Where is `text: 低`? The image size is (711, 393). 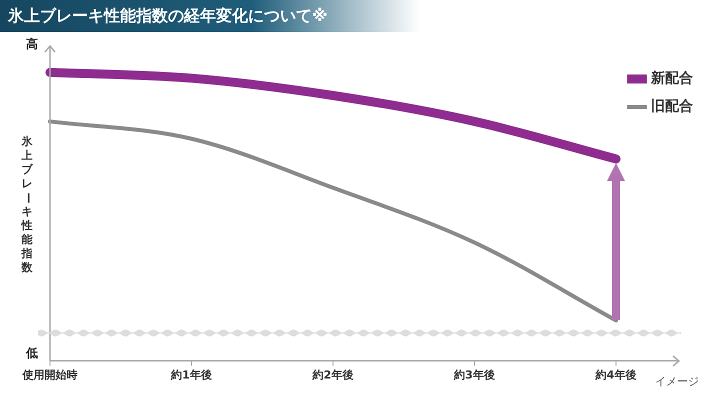
text: 低 is located at coordinates (32, 353).